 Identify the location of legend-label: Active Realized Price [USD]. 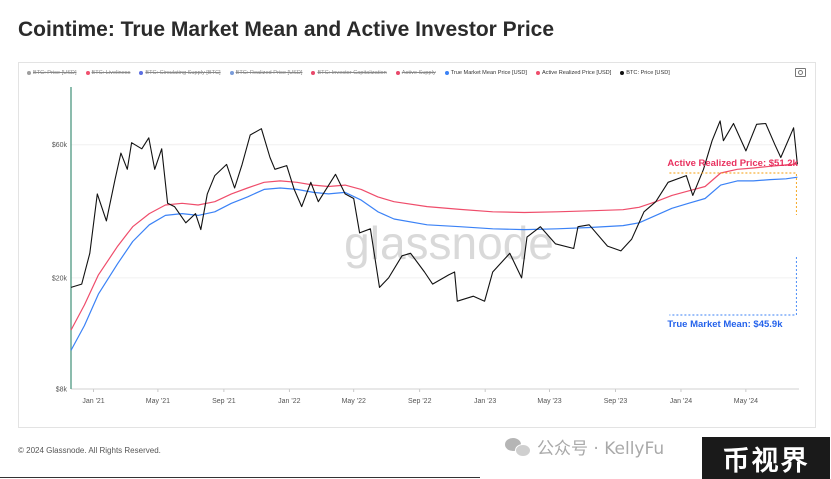
(576, 73).